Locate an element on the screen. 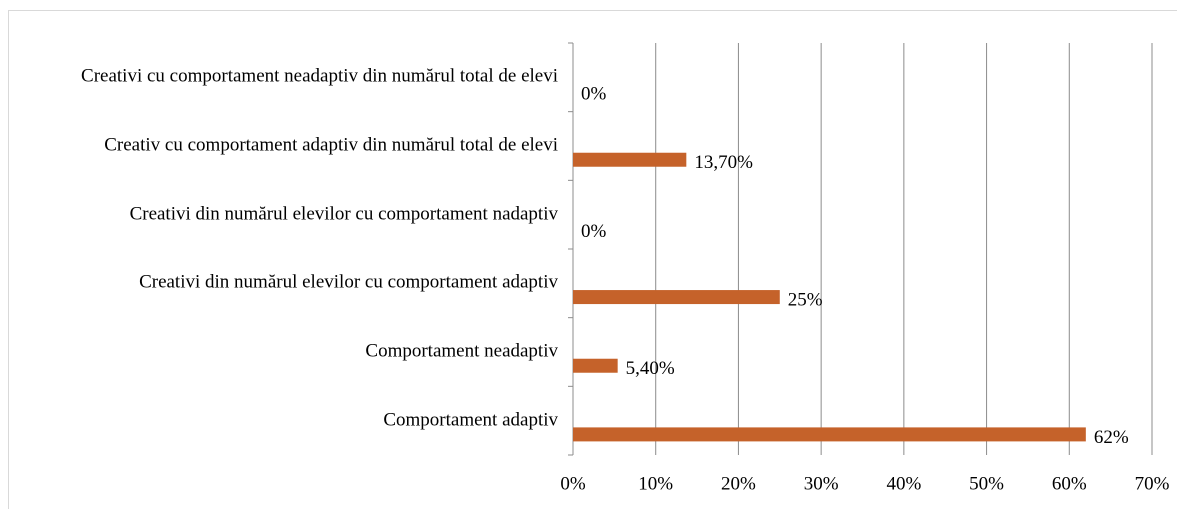 This screenshot has height=509, width=1177. x-tick-label: 60% is located at coordinates (1069, 483).